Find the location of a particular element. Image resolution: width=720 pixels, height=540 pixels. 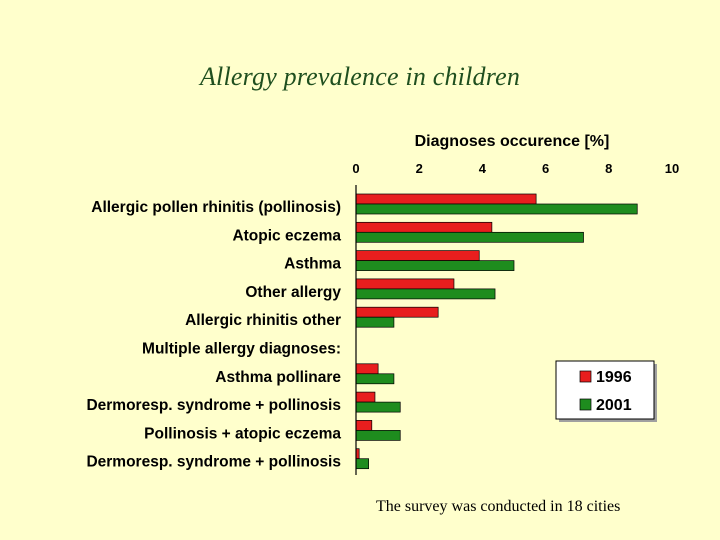

x-axis-ticks: 0 2 4 6 8 10 is located at coordinates (515, 168).